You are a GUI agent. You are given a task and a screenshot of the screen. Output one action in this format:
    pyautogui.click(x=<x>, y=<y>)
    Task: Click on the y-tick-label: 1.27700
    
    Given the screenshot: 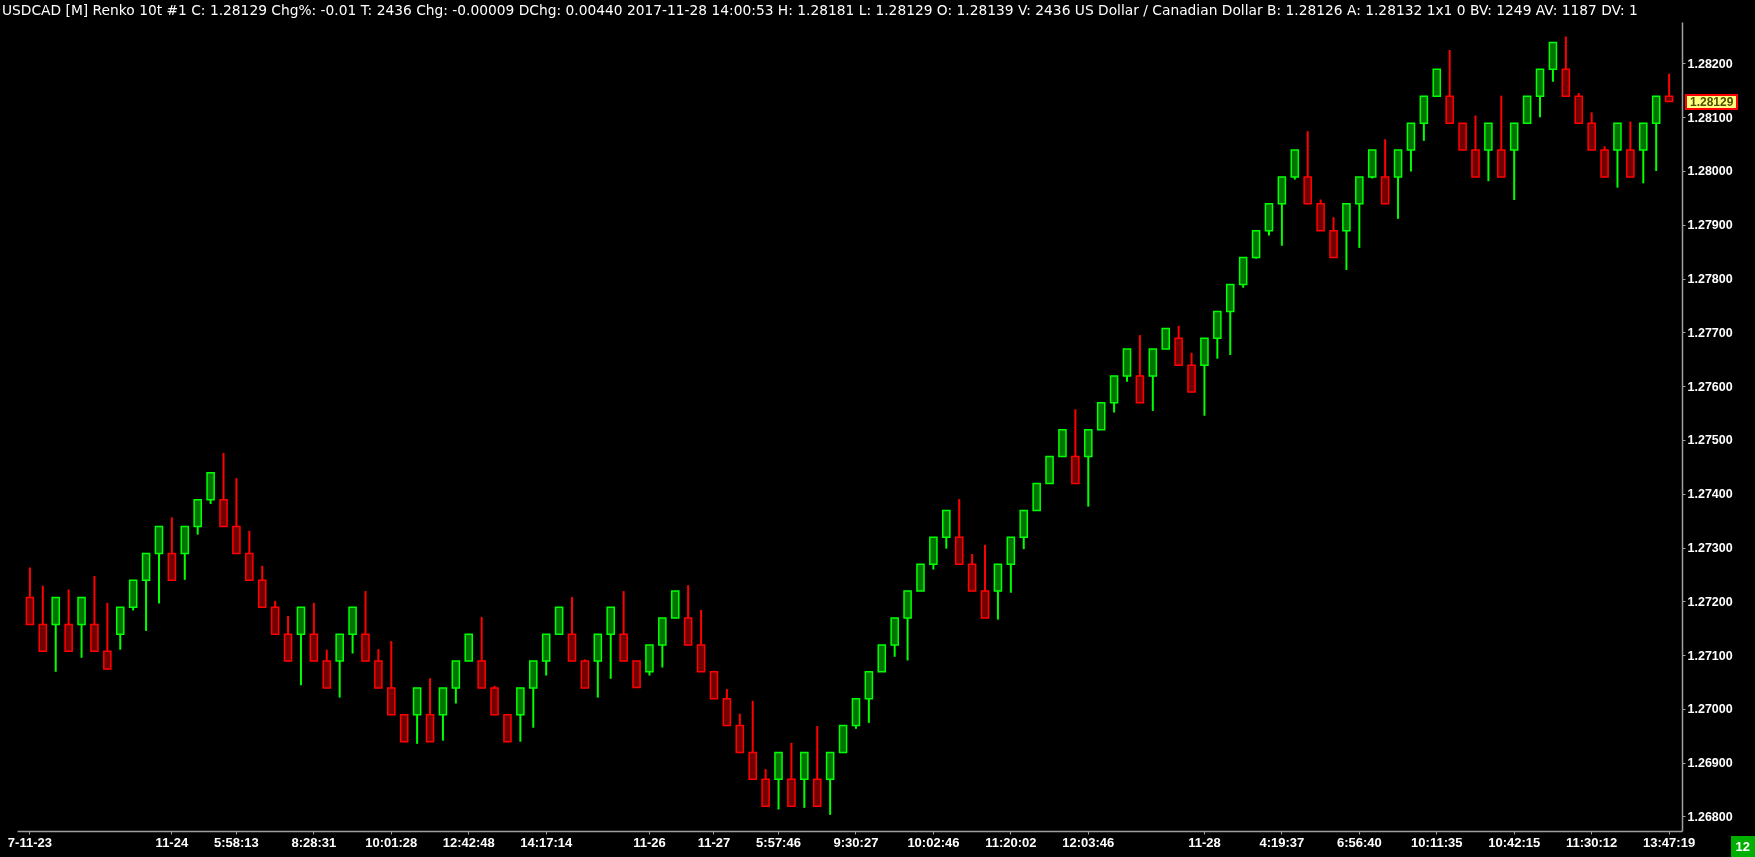 What is the action you would take?
    pyautogui.click(x=1710, y=332)
    